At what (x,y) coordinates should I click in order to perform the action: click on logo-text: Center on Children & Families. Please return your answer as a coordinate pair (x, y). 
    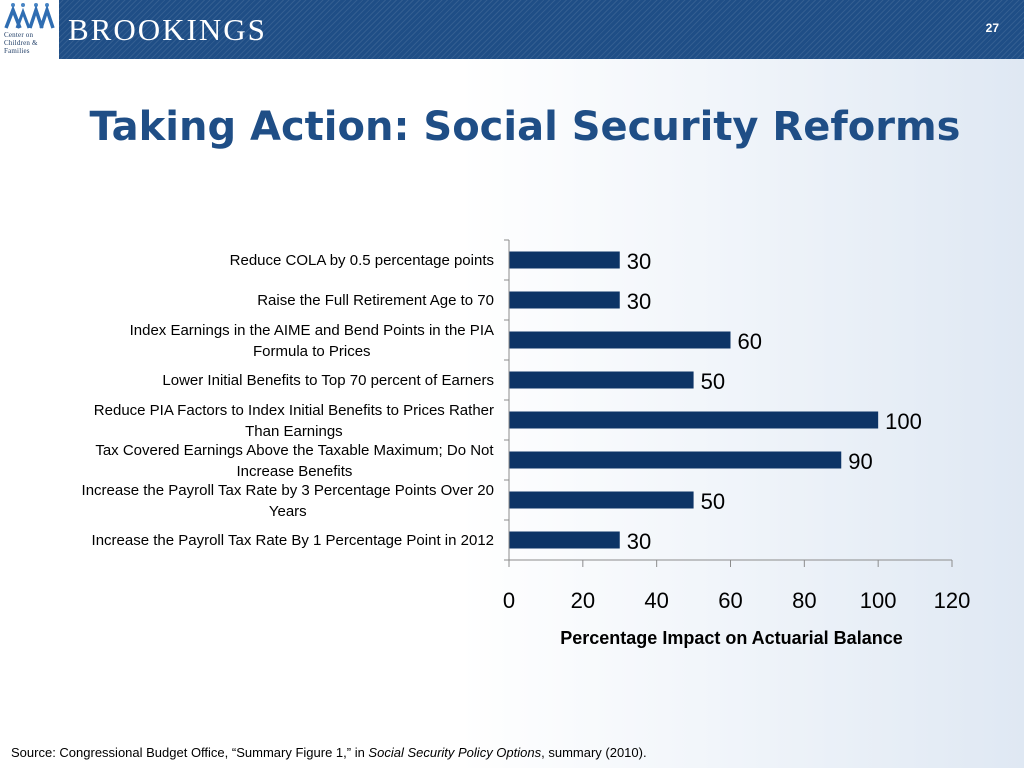
    Looking at the image, I should click on (21, 43).